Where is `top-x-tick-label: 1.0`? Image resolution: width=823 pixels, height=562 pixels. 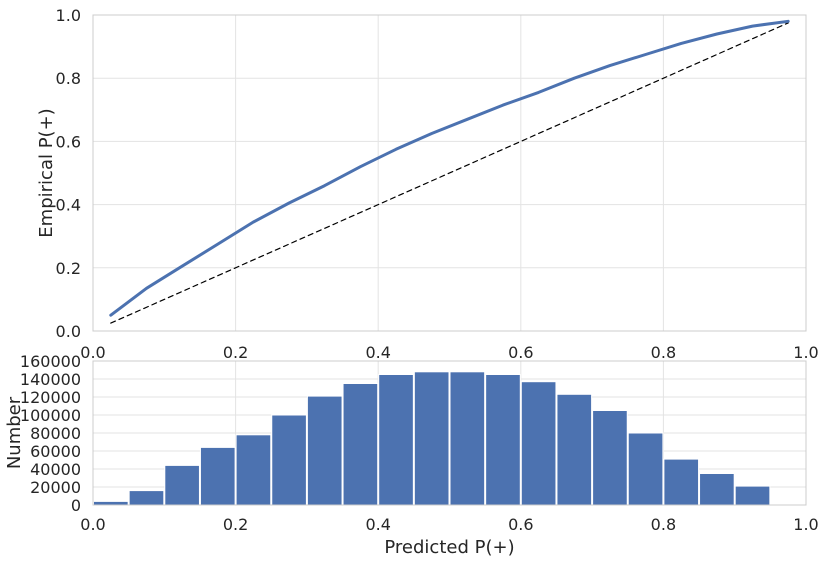 top-x-tick-label: 1.0 is located at coordinates (805, 352).